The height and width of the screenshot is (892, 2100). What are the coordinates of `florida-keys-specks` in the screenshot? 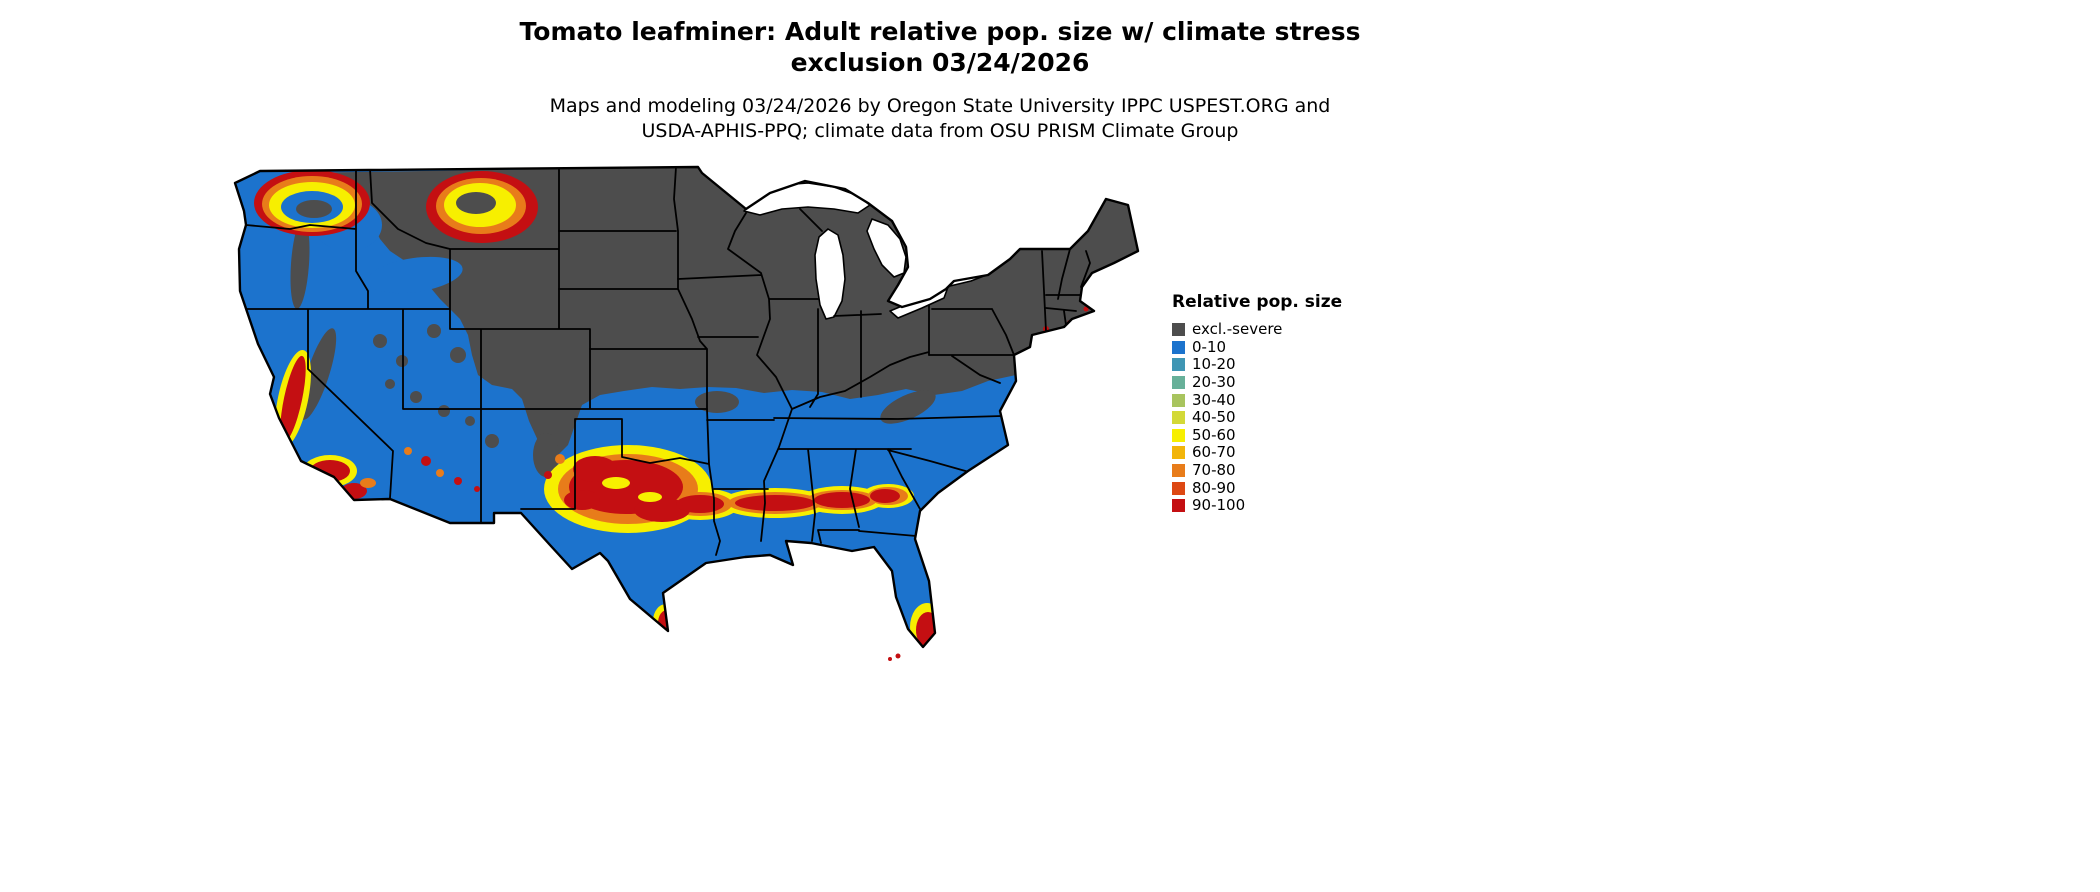 It's located at (894, 657).